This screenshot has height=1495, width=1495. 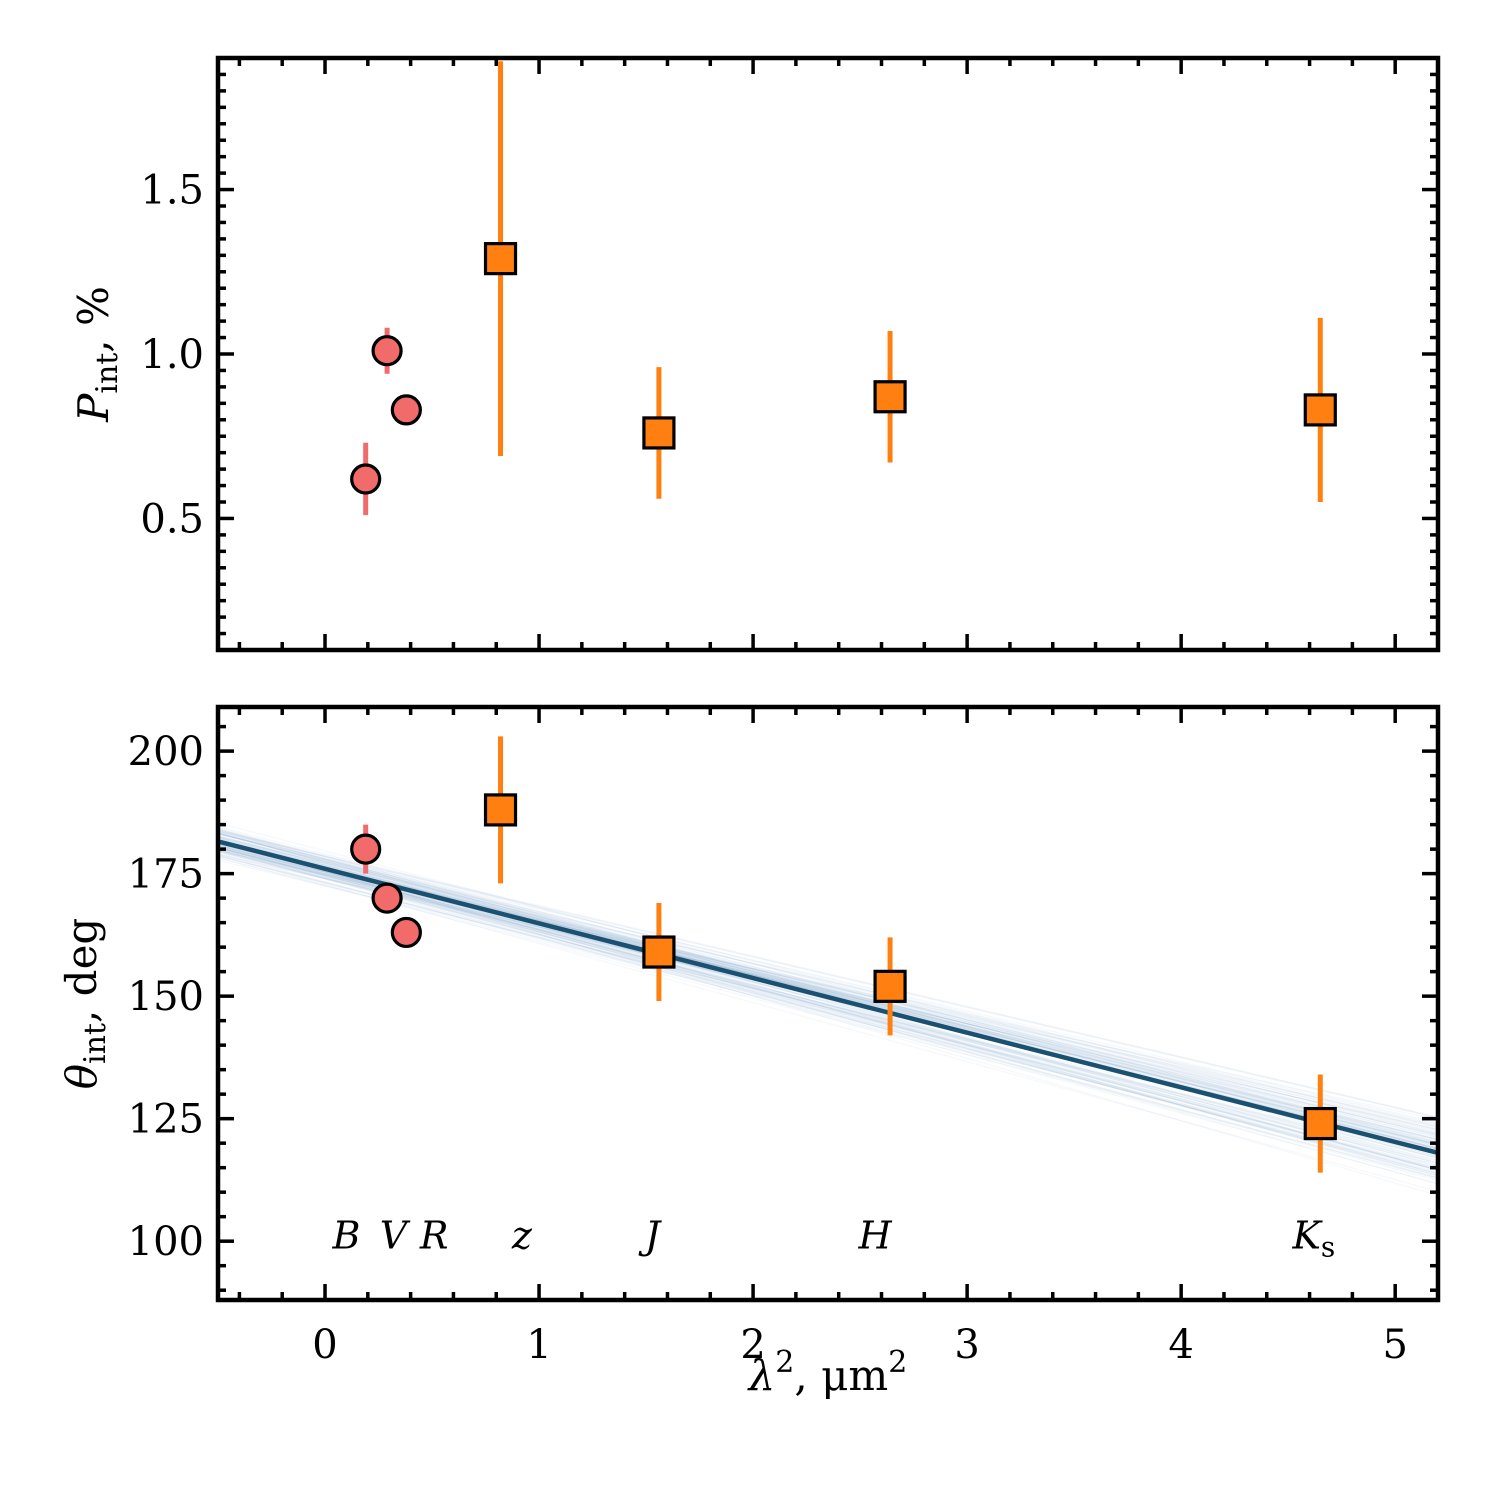 I want to click on band-label-subscript: s, so click(x=1328, y=1246).